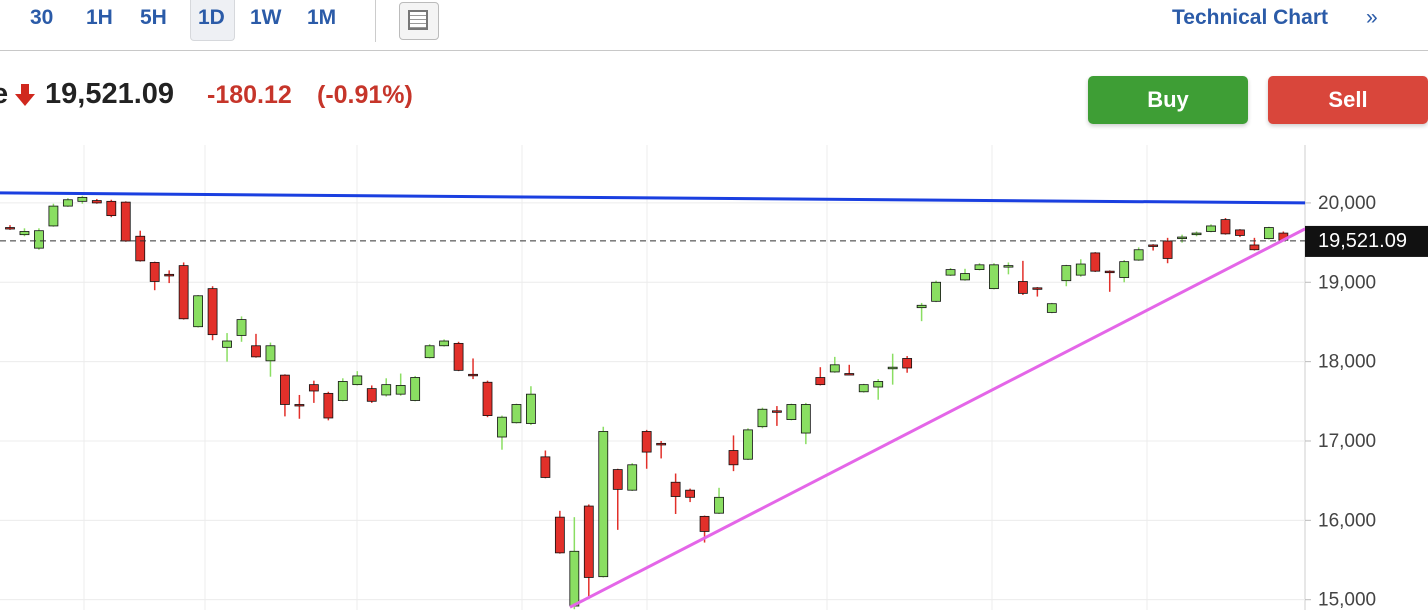 This screenshot has height=610, width=1428. What do you see at coordinates (266, 17) in the screenshot?
I see `tab: 1W` at bounding box center [266, 17].